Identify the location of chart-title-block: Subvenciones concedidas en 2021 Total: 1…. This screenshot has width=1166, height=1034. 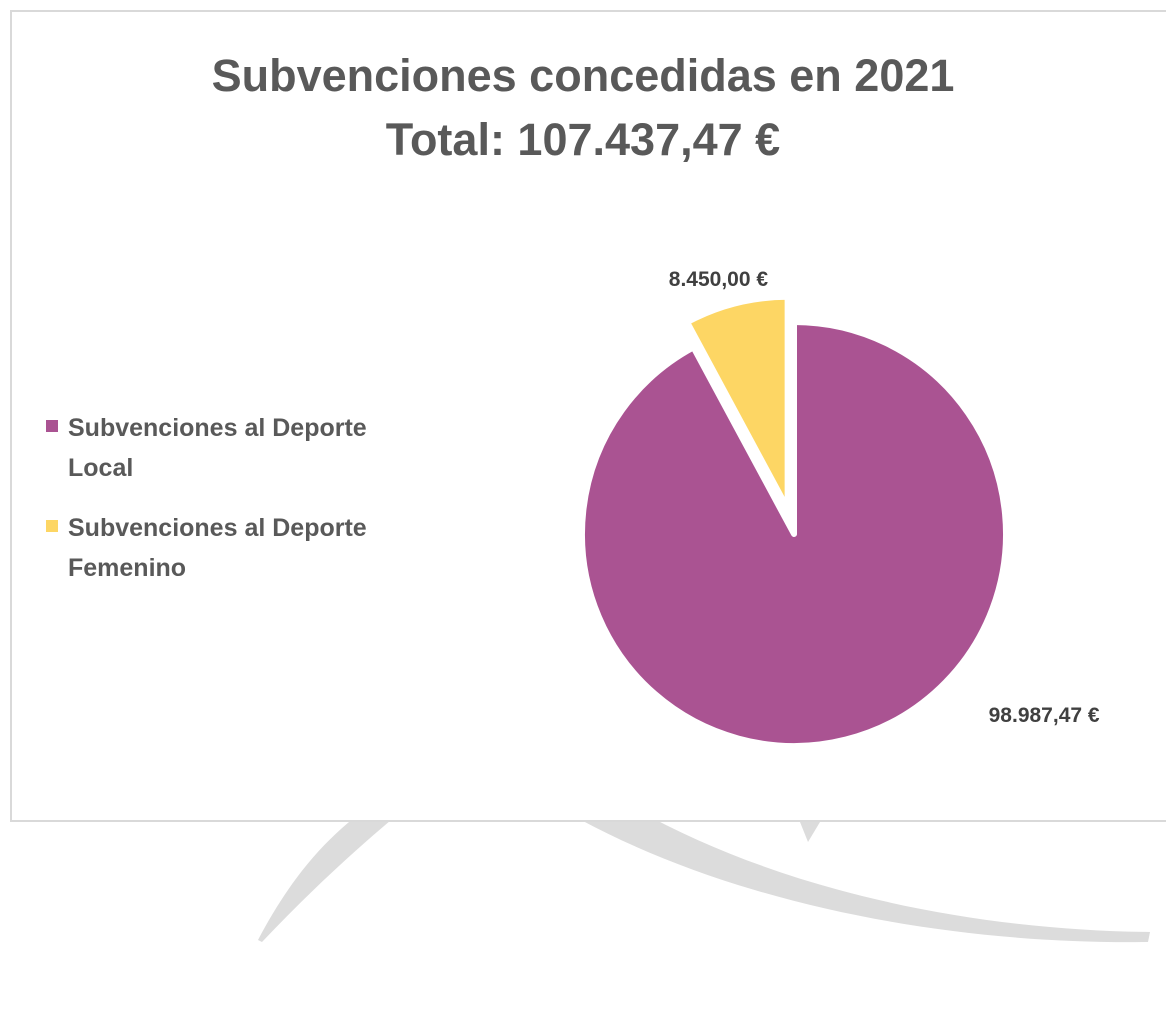
(583, 108).